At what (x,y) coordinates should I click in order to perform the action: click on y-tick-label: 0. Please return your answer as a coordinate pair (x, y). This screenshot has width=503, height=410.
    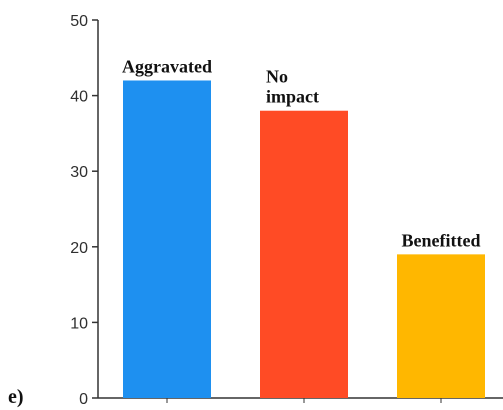
    Looking at the image, I should click on (83, 399).